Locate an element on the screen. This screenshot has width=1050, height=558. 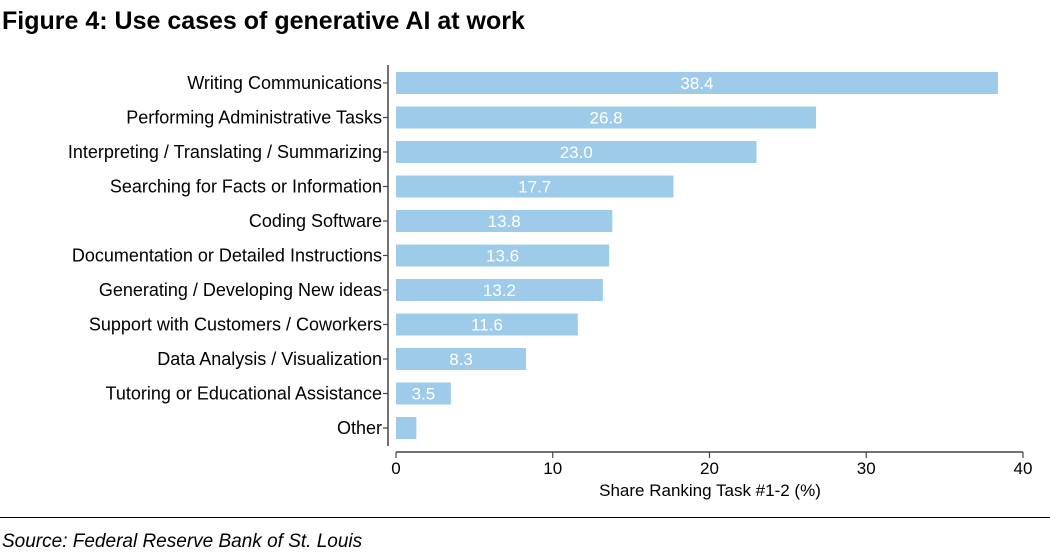
category-label: Performing Administrative Tasks is located at coordinates (254, 118).